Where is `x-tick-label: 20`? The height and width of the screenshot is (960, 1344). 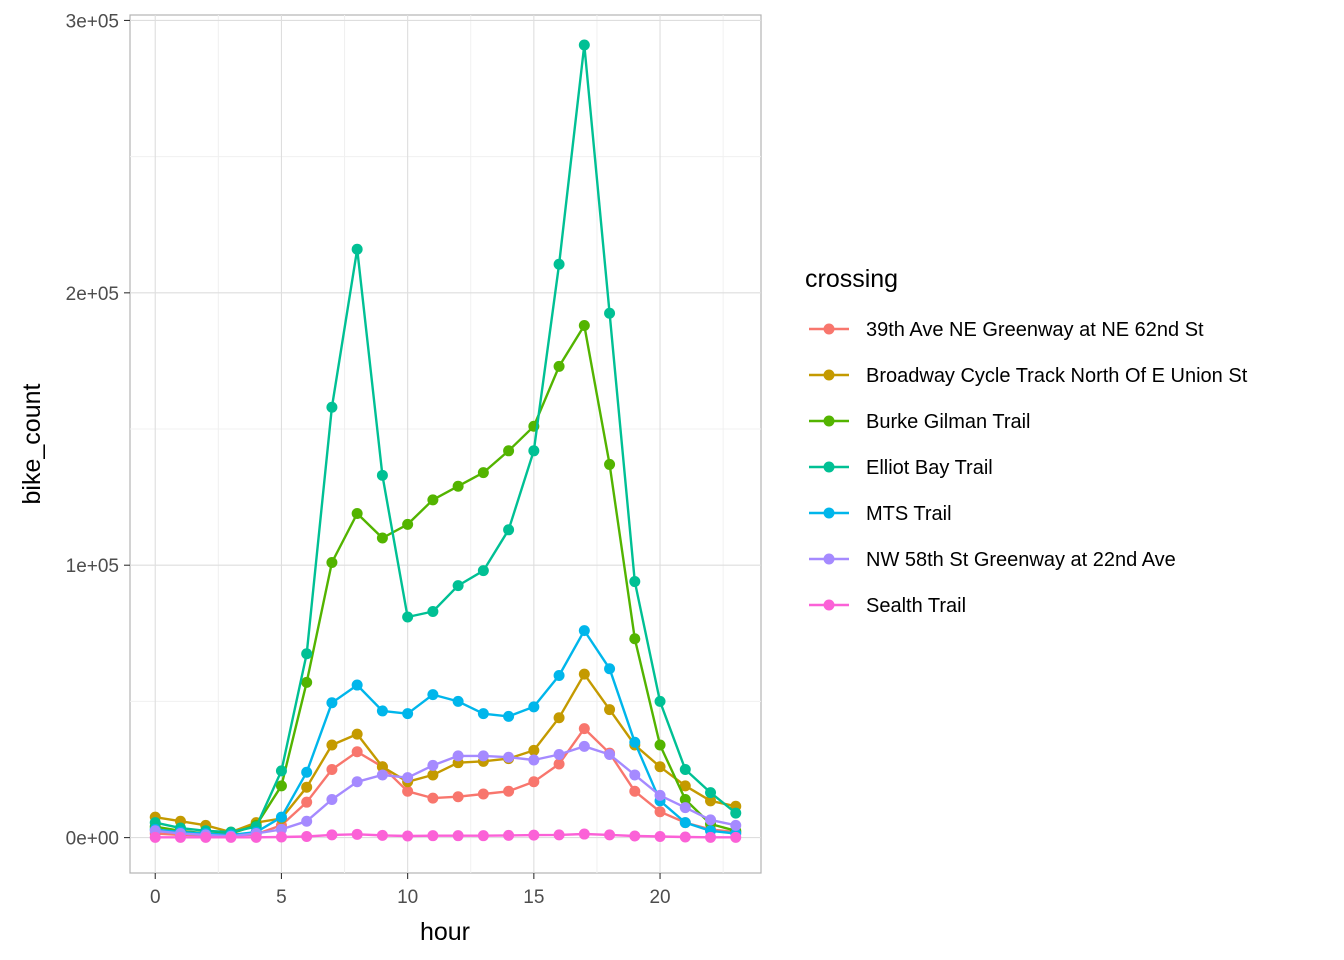 x-tick-label: 20 is located at coordinates (659, 897).